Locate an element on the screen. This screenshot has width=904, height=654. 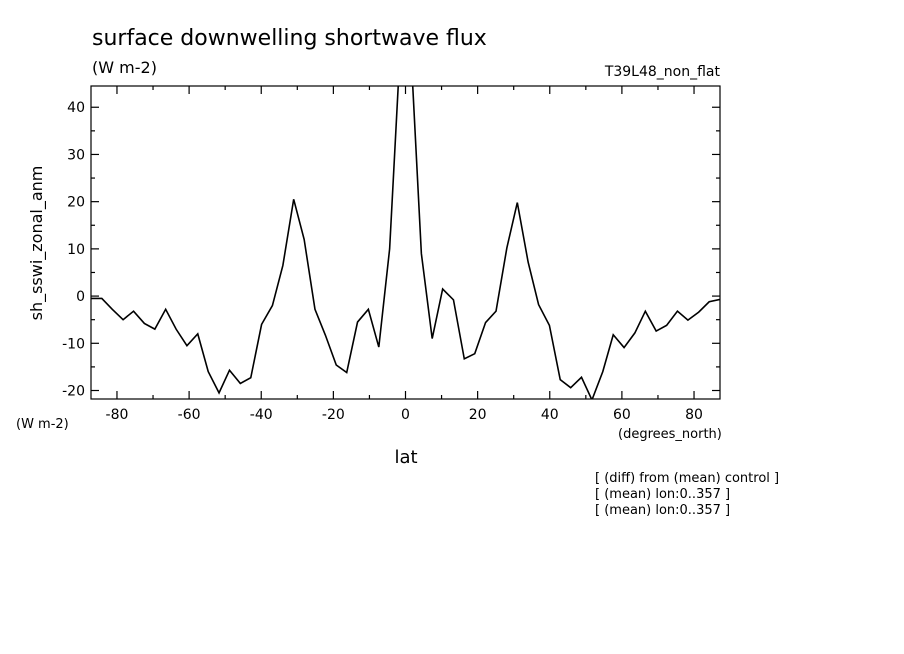
x-tick-label: -80 is located at coordinates (117, 415).